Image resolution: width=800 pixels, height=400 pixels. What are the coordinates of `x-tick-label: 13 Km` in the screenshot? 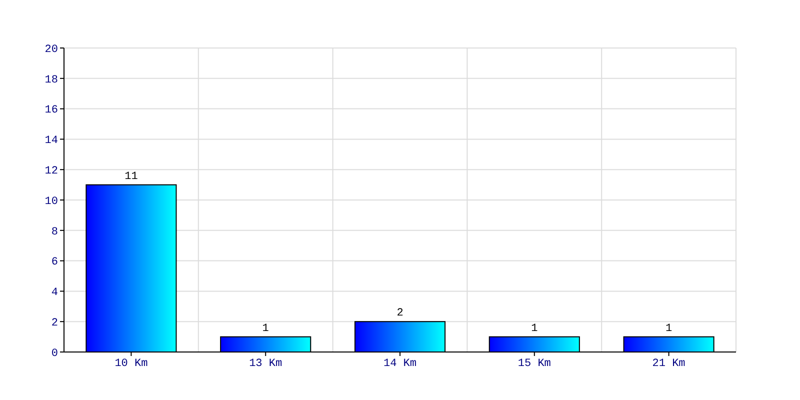 It's located at (265, 364).